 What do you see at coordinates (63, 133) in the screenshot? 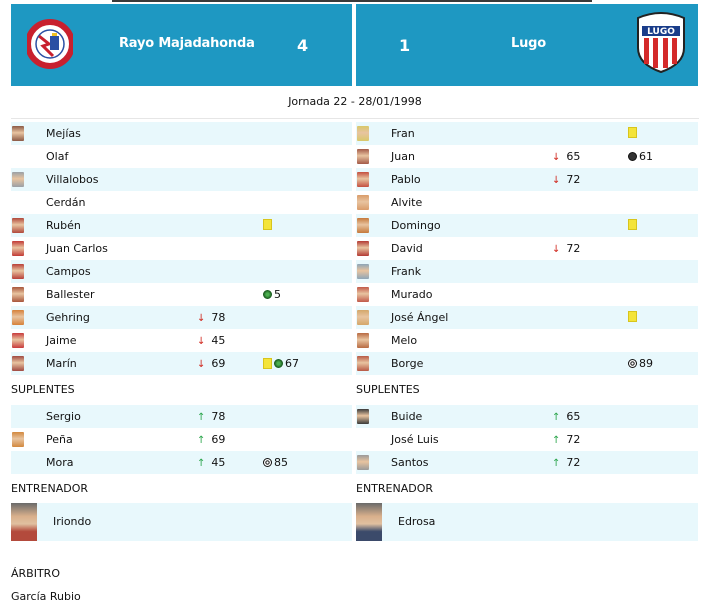
I see `player-name: Mejías` at bounding box center [63, 133].